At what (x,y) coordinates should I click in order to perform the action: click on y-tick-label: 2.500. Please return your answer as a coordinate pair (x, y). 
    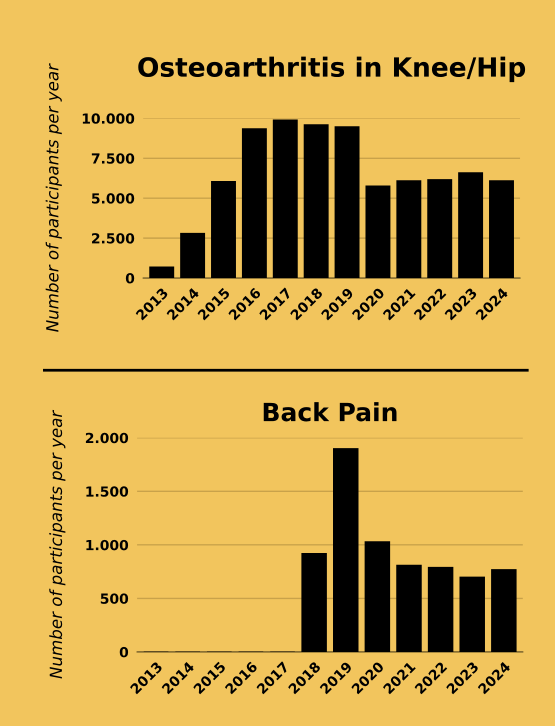
    Looking at the image, I should click on (113, 238).